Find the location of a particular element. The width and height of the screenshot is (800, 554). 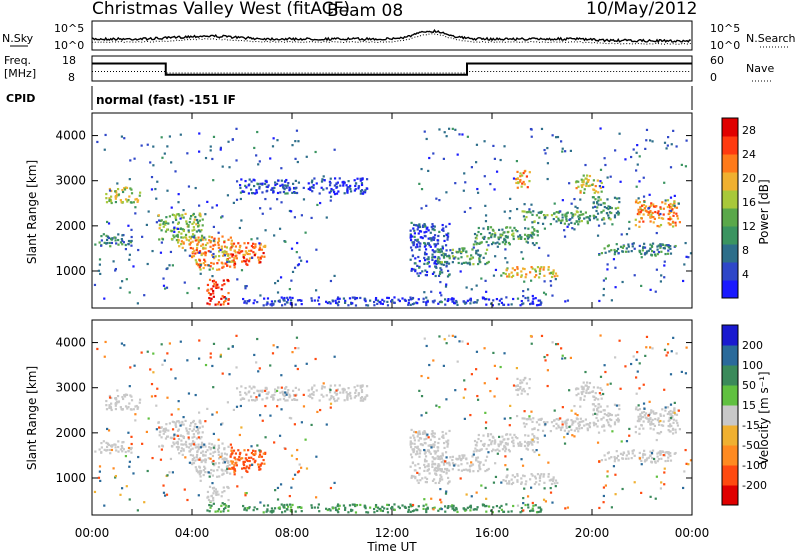

colorbar-tick-label: 50 is located at coordinates (749, 385).